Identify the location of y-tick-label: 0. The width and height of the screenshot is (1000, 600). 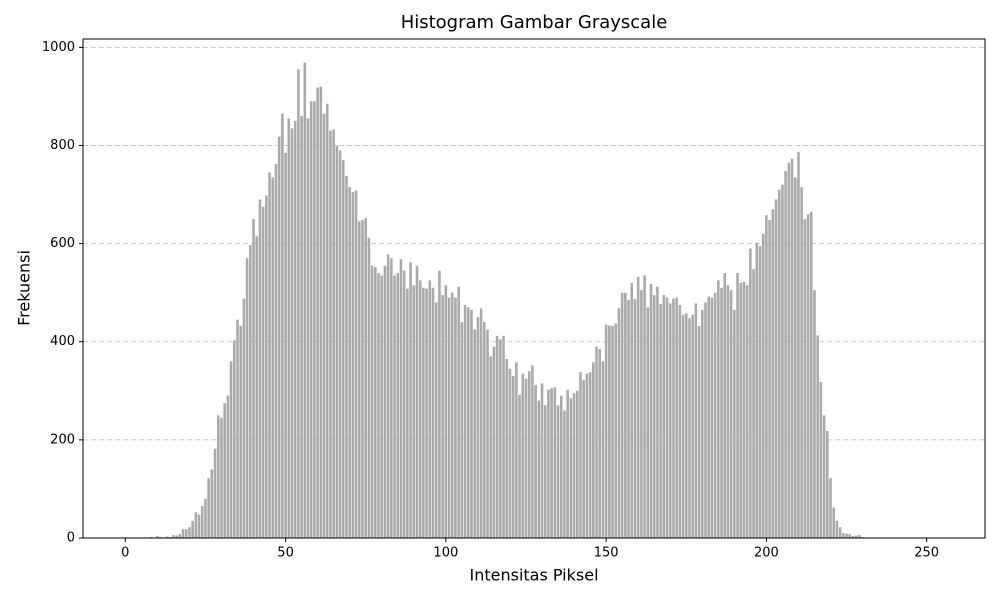
(71, 538).